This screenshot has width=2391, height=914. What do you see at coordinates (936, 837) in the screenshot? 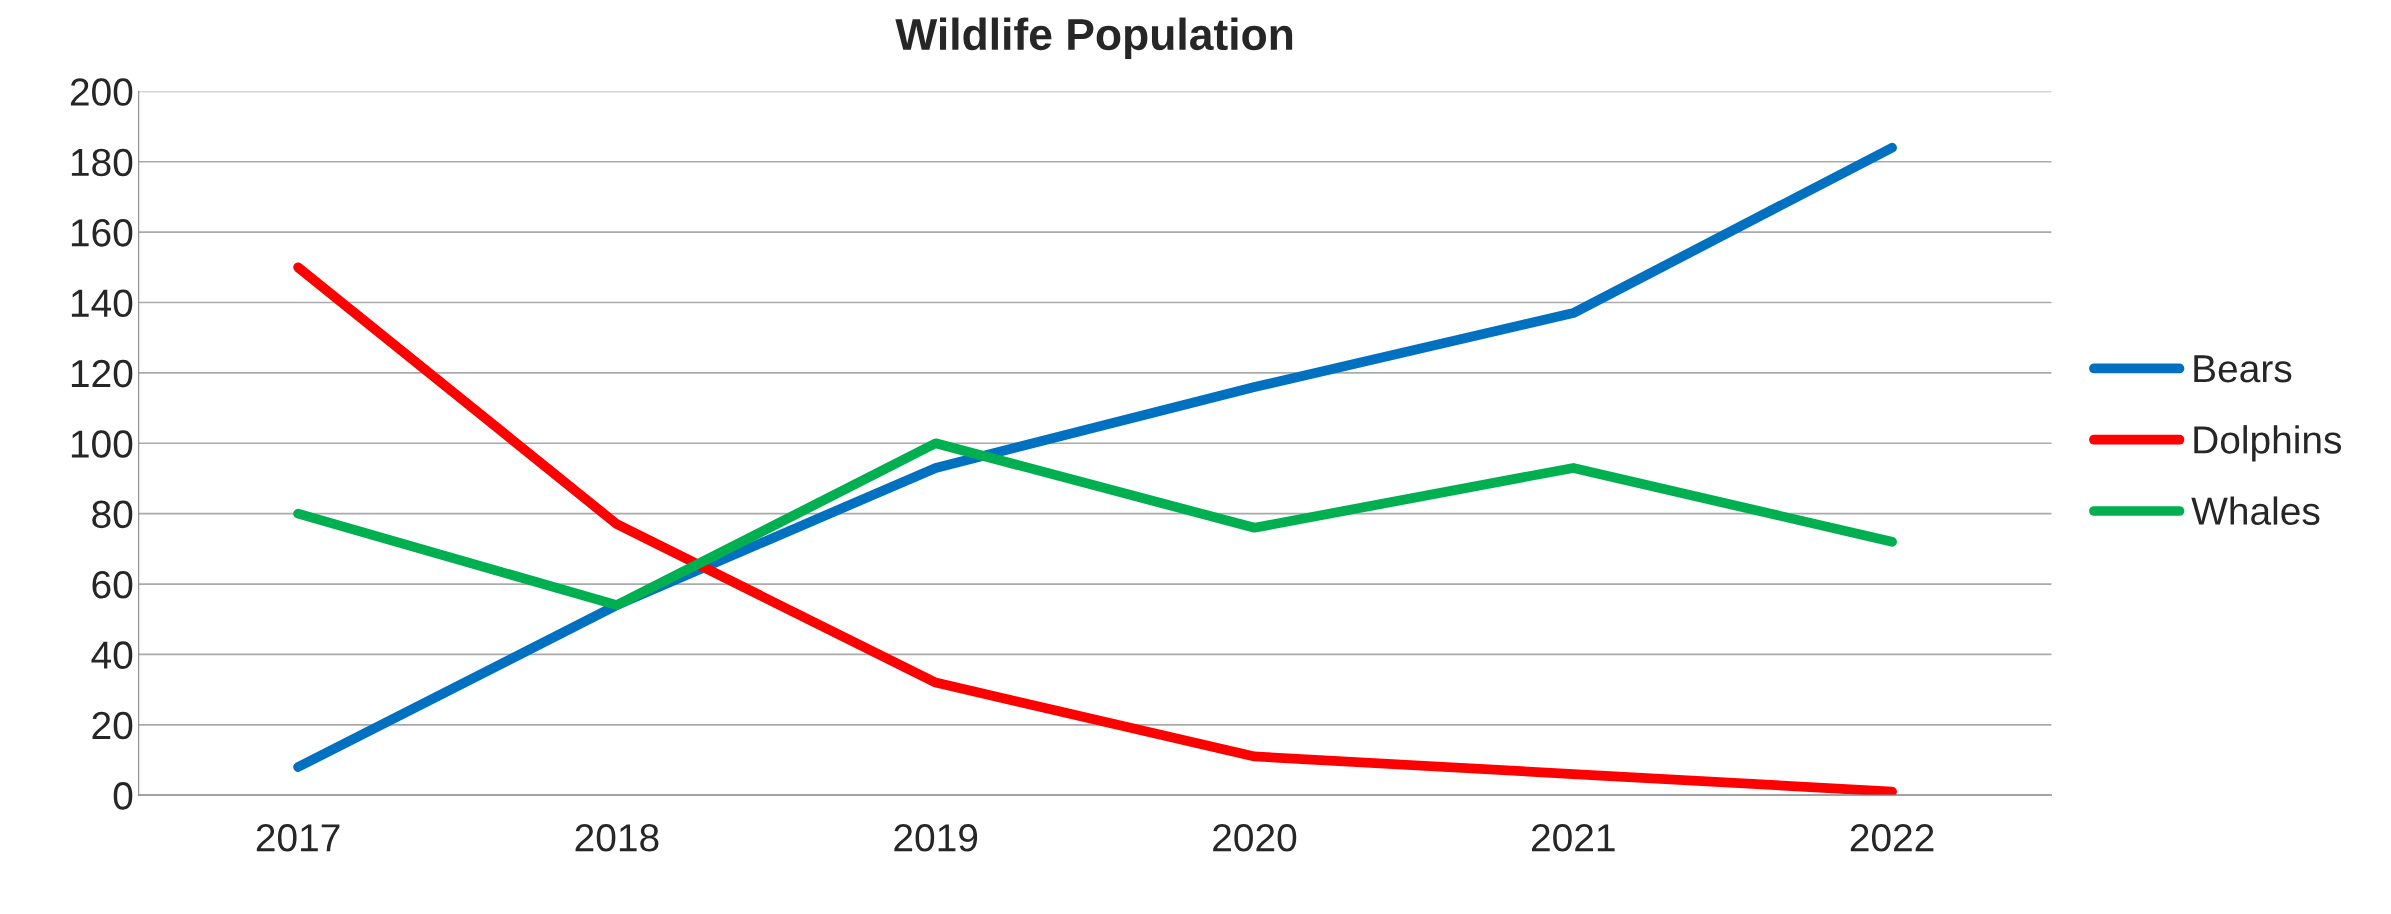
I see `x-tick-label: 2019` at bounding box center [936, 837].